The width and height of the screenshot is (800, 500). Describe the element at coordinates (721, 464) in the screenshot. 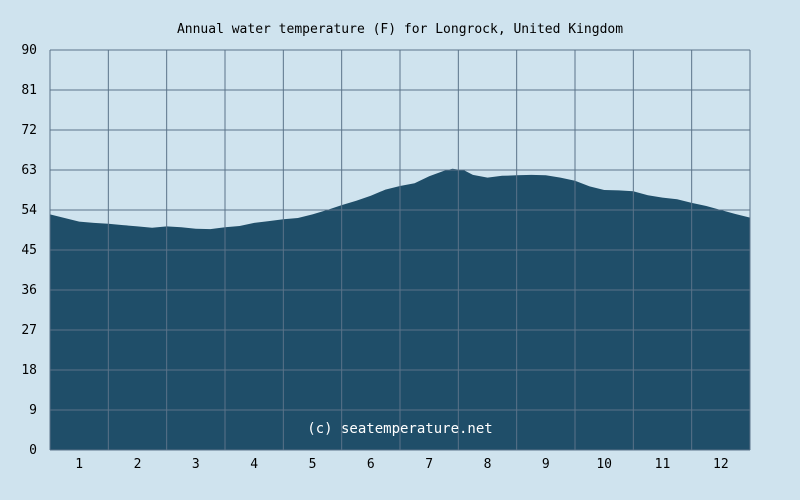

I see `x-tick-label: 12` at that location.